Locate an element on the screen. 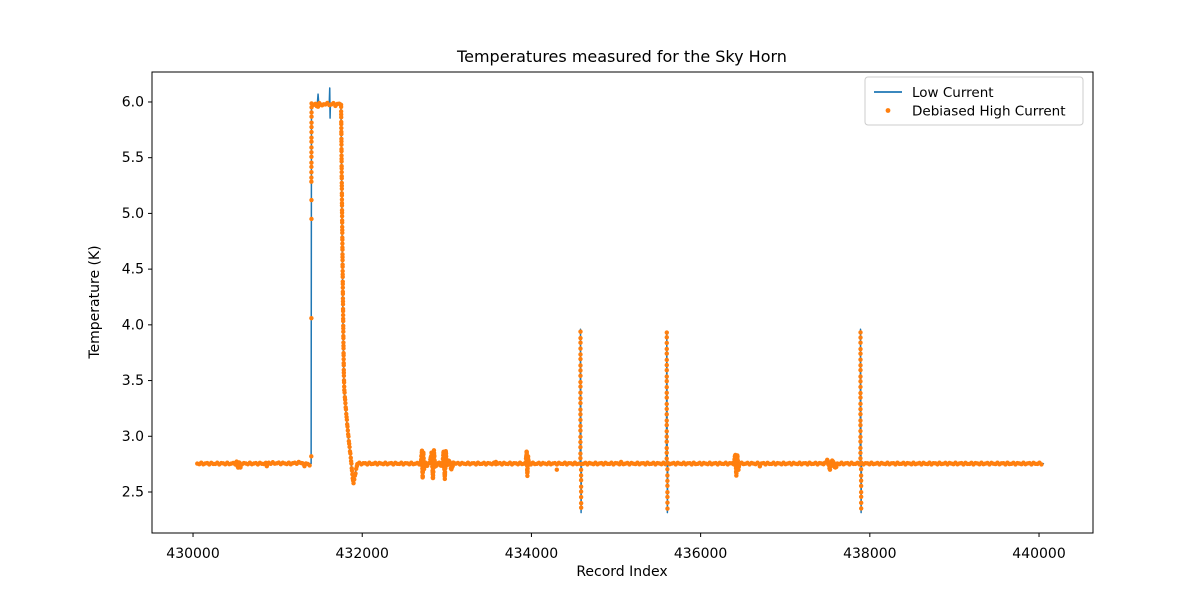 This screenshot has height=600, width=1200. x-tick-label: 434000 is located at coordinates (531, 554).